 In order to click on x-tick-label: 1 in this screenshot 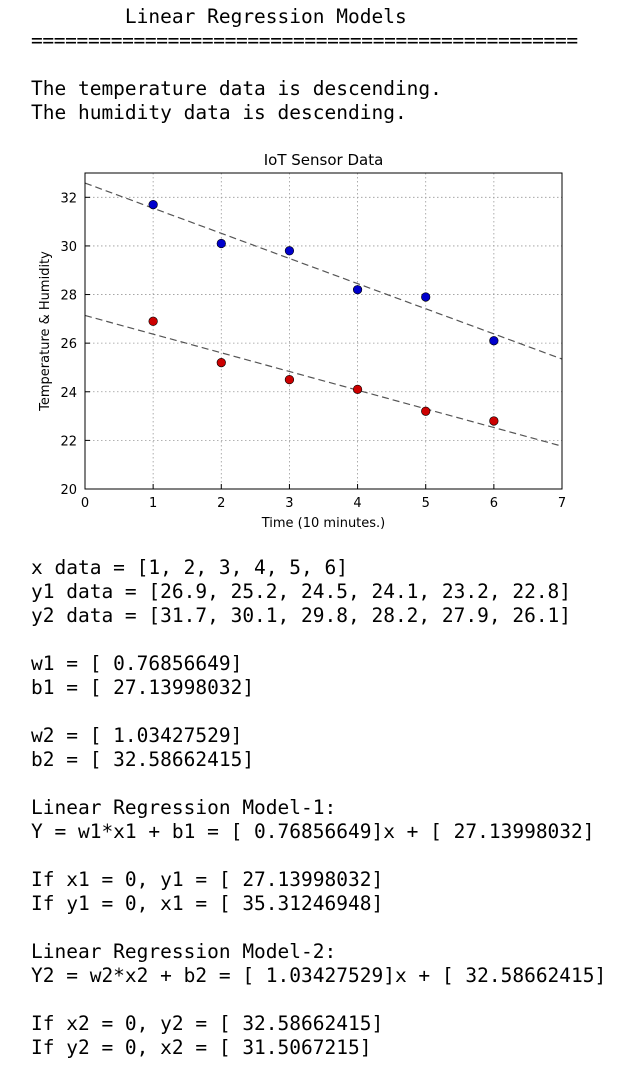, I will do `click(153, 503)`.